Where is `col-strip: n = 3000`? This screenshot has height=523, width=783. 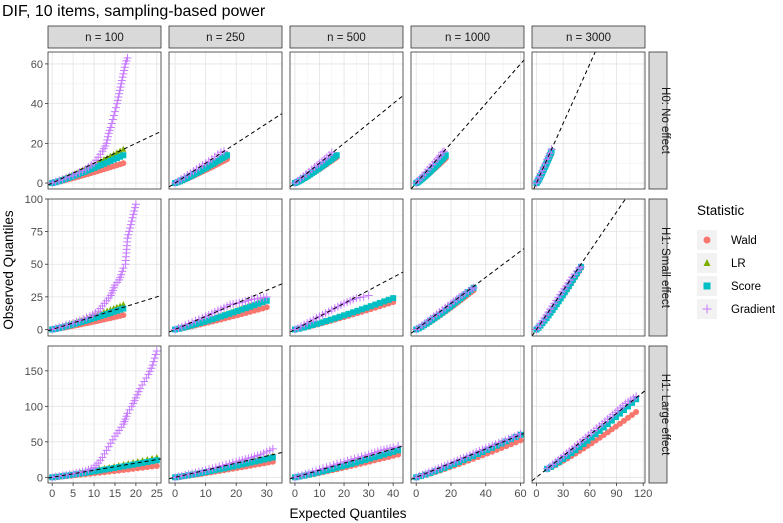 col-strip: n = 3000 is located at coordinates (588, 37).